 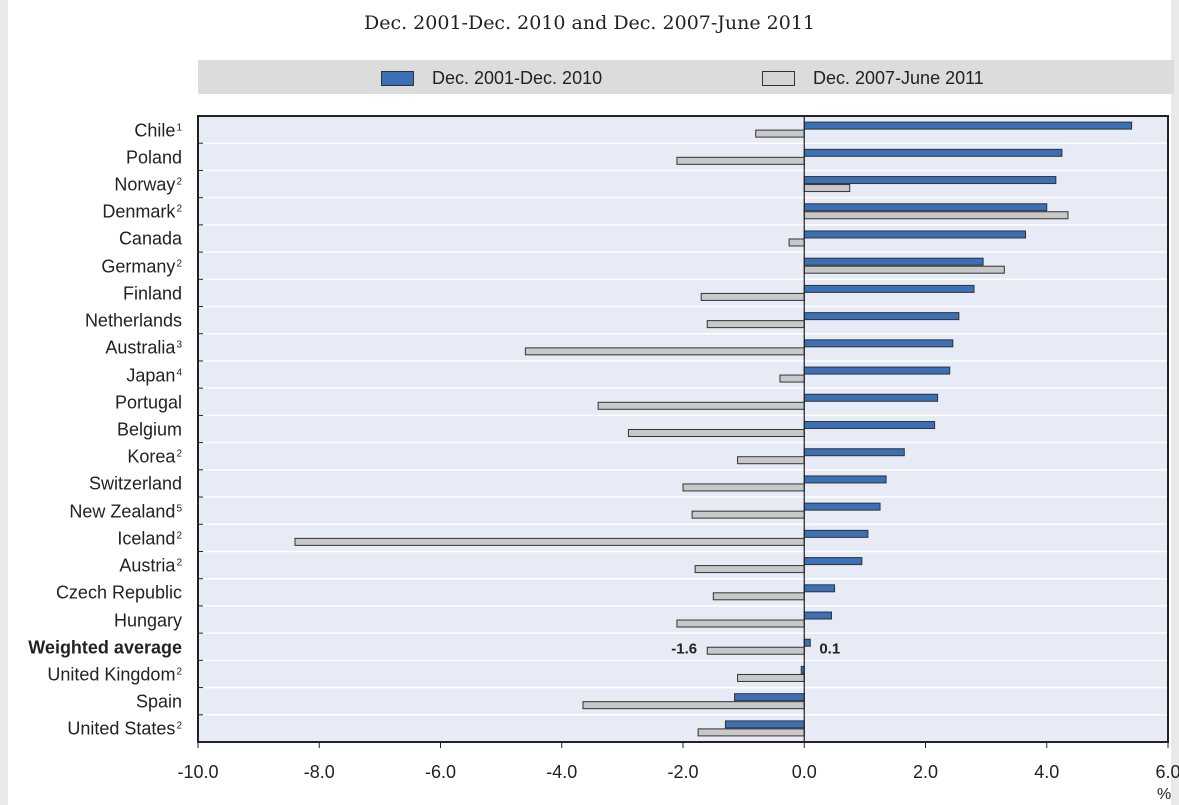 What do you see at coordinates (440, 772) in the screenshot?
I see `x-tick-label: -6.0` at bounding box center [440, 772].